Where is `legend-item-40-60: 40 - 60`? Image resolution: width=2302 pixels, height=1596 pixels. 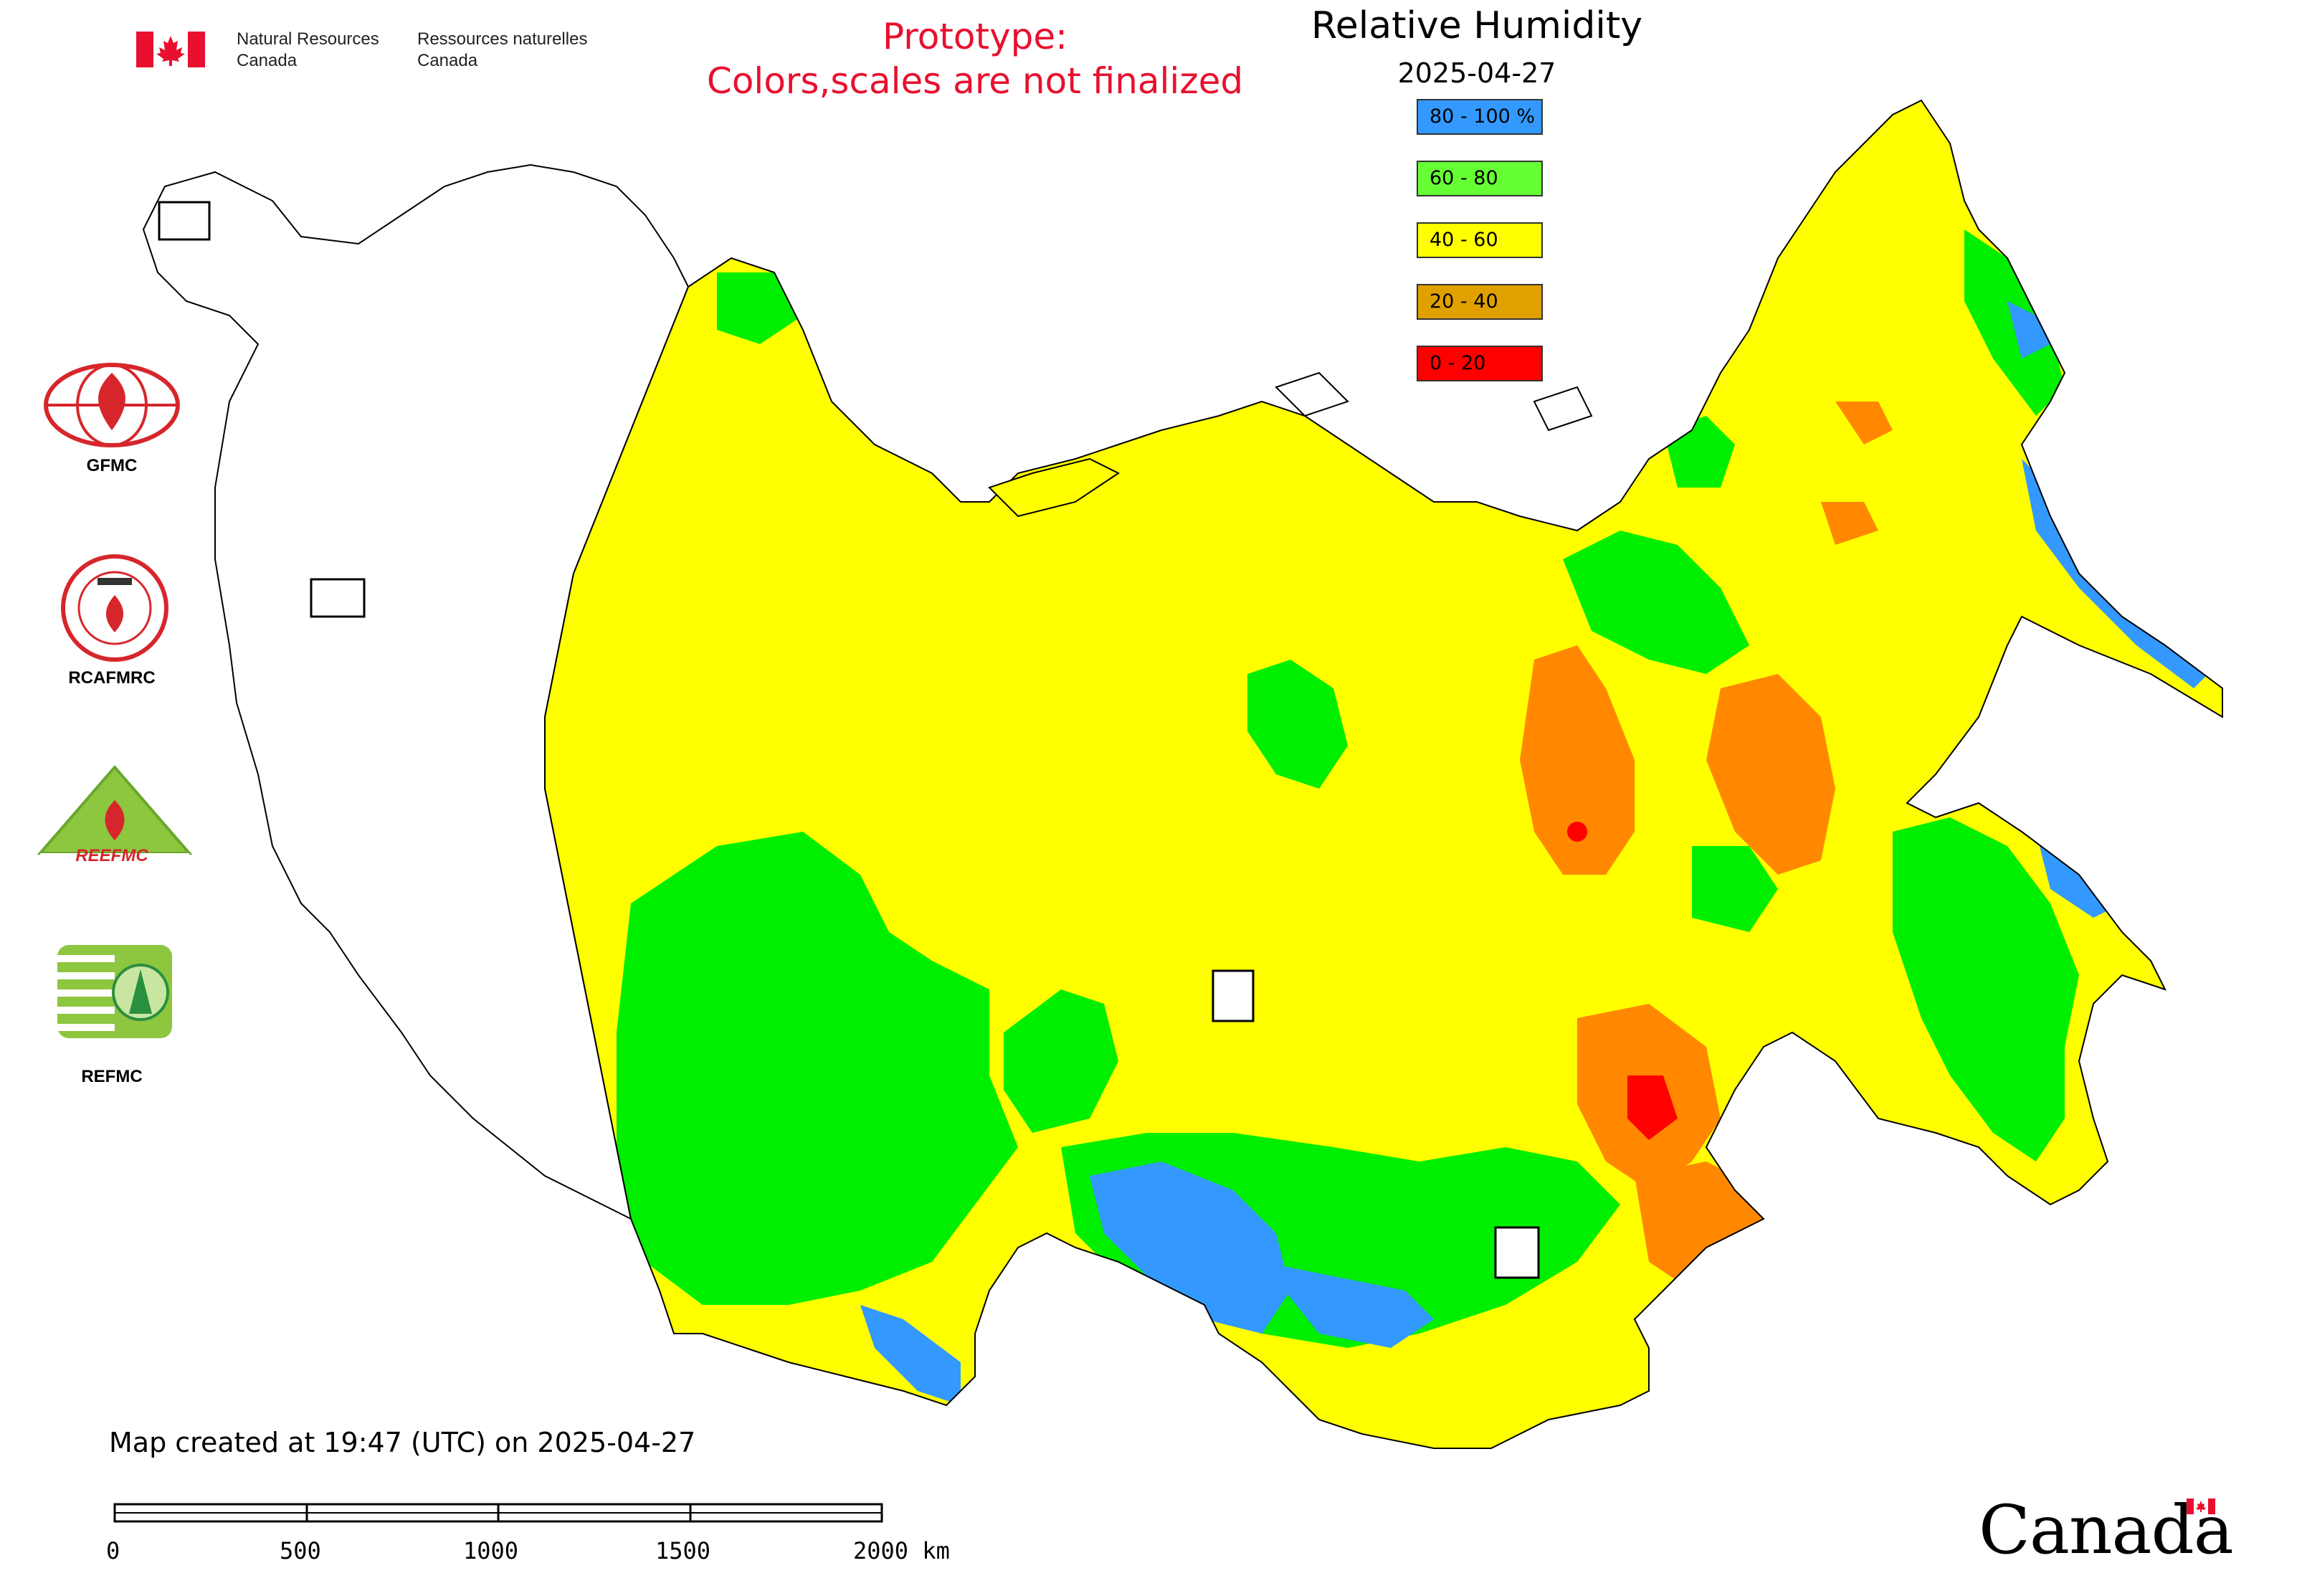 legend-item-40-60: 40 - 60 is located at coordinates (1480, 240).